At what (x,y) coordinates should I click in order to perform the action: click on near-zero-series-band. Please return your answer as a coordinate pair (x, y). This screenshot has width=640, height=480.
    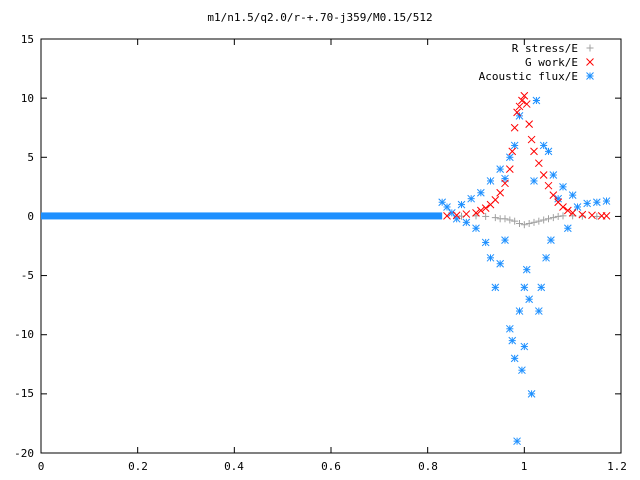
    Looking at the image, I should click on (242, 216).